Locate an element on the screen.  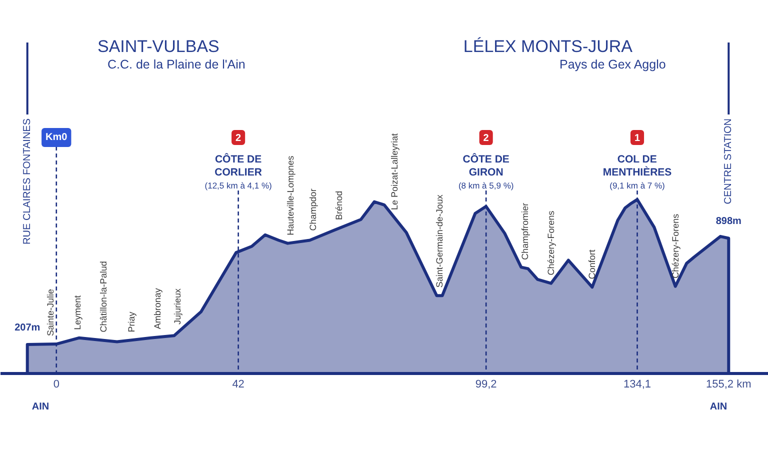
x-tick-label: 134,1 is located at coordinates (637, 384).